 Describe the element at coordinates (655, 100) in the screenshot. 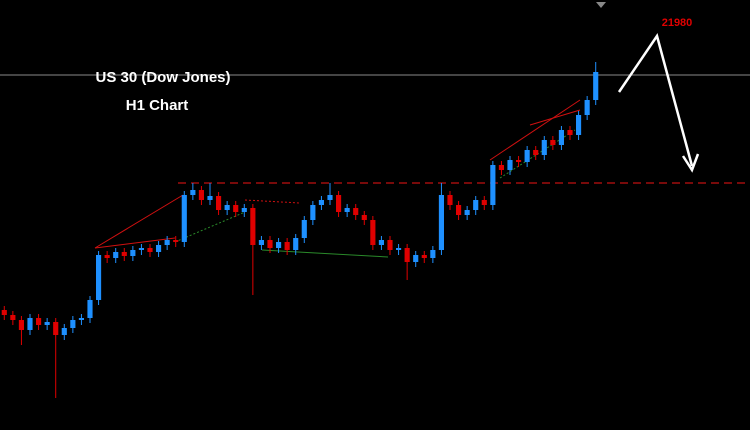

I see `arrow-path` at that location.